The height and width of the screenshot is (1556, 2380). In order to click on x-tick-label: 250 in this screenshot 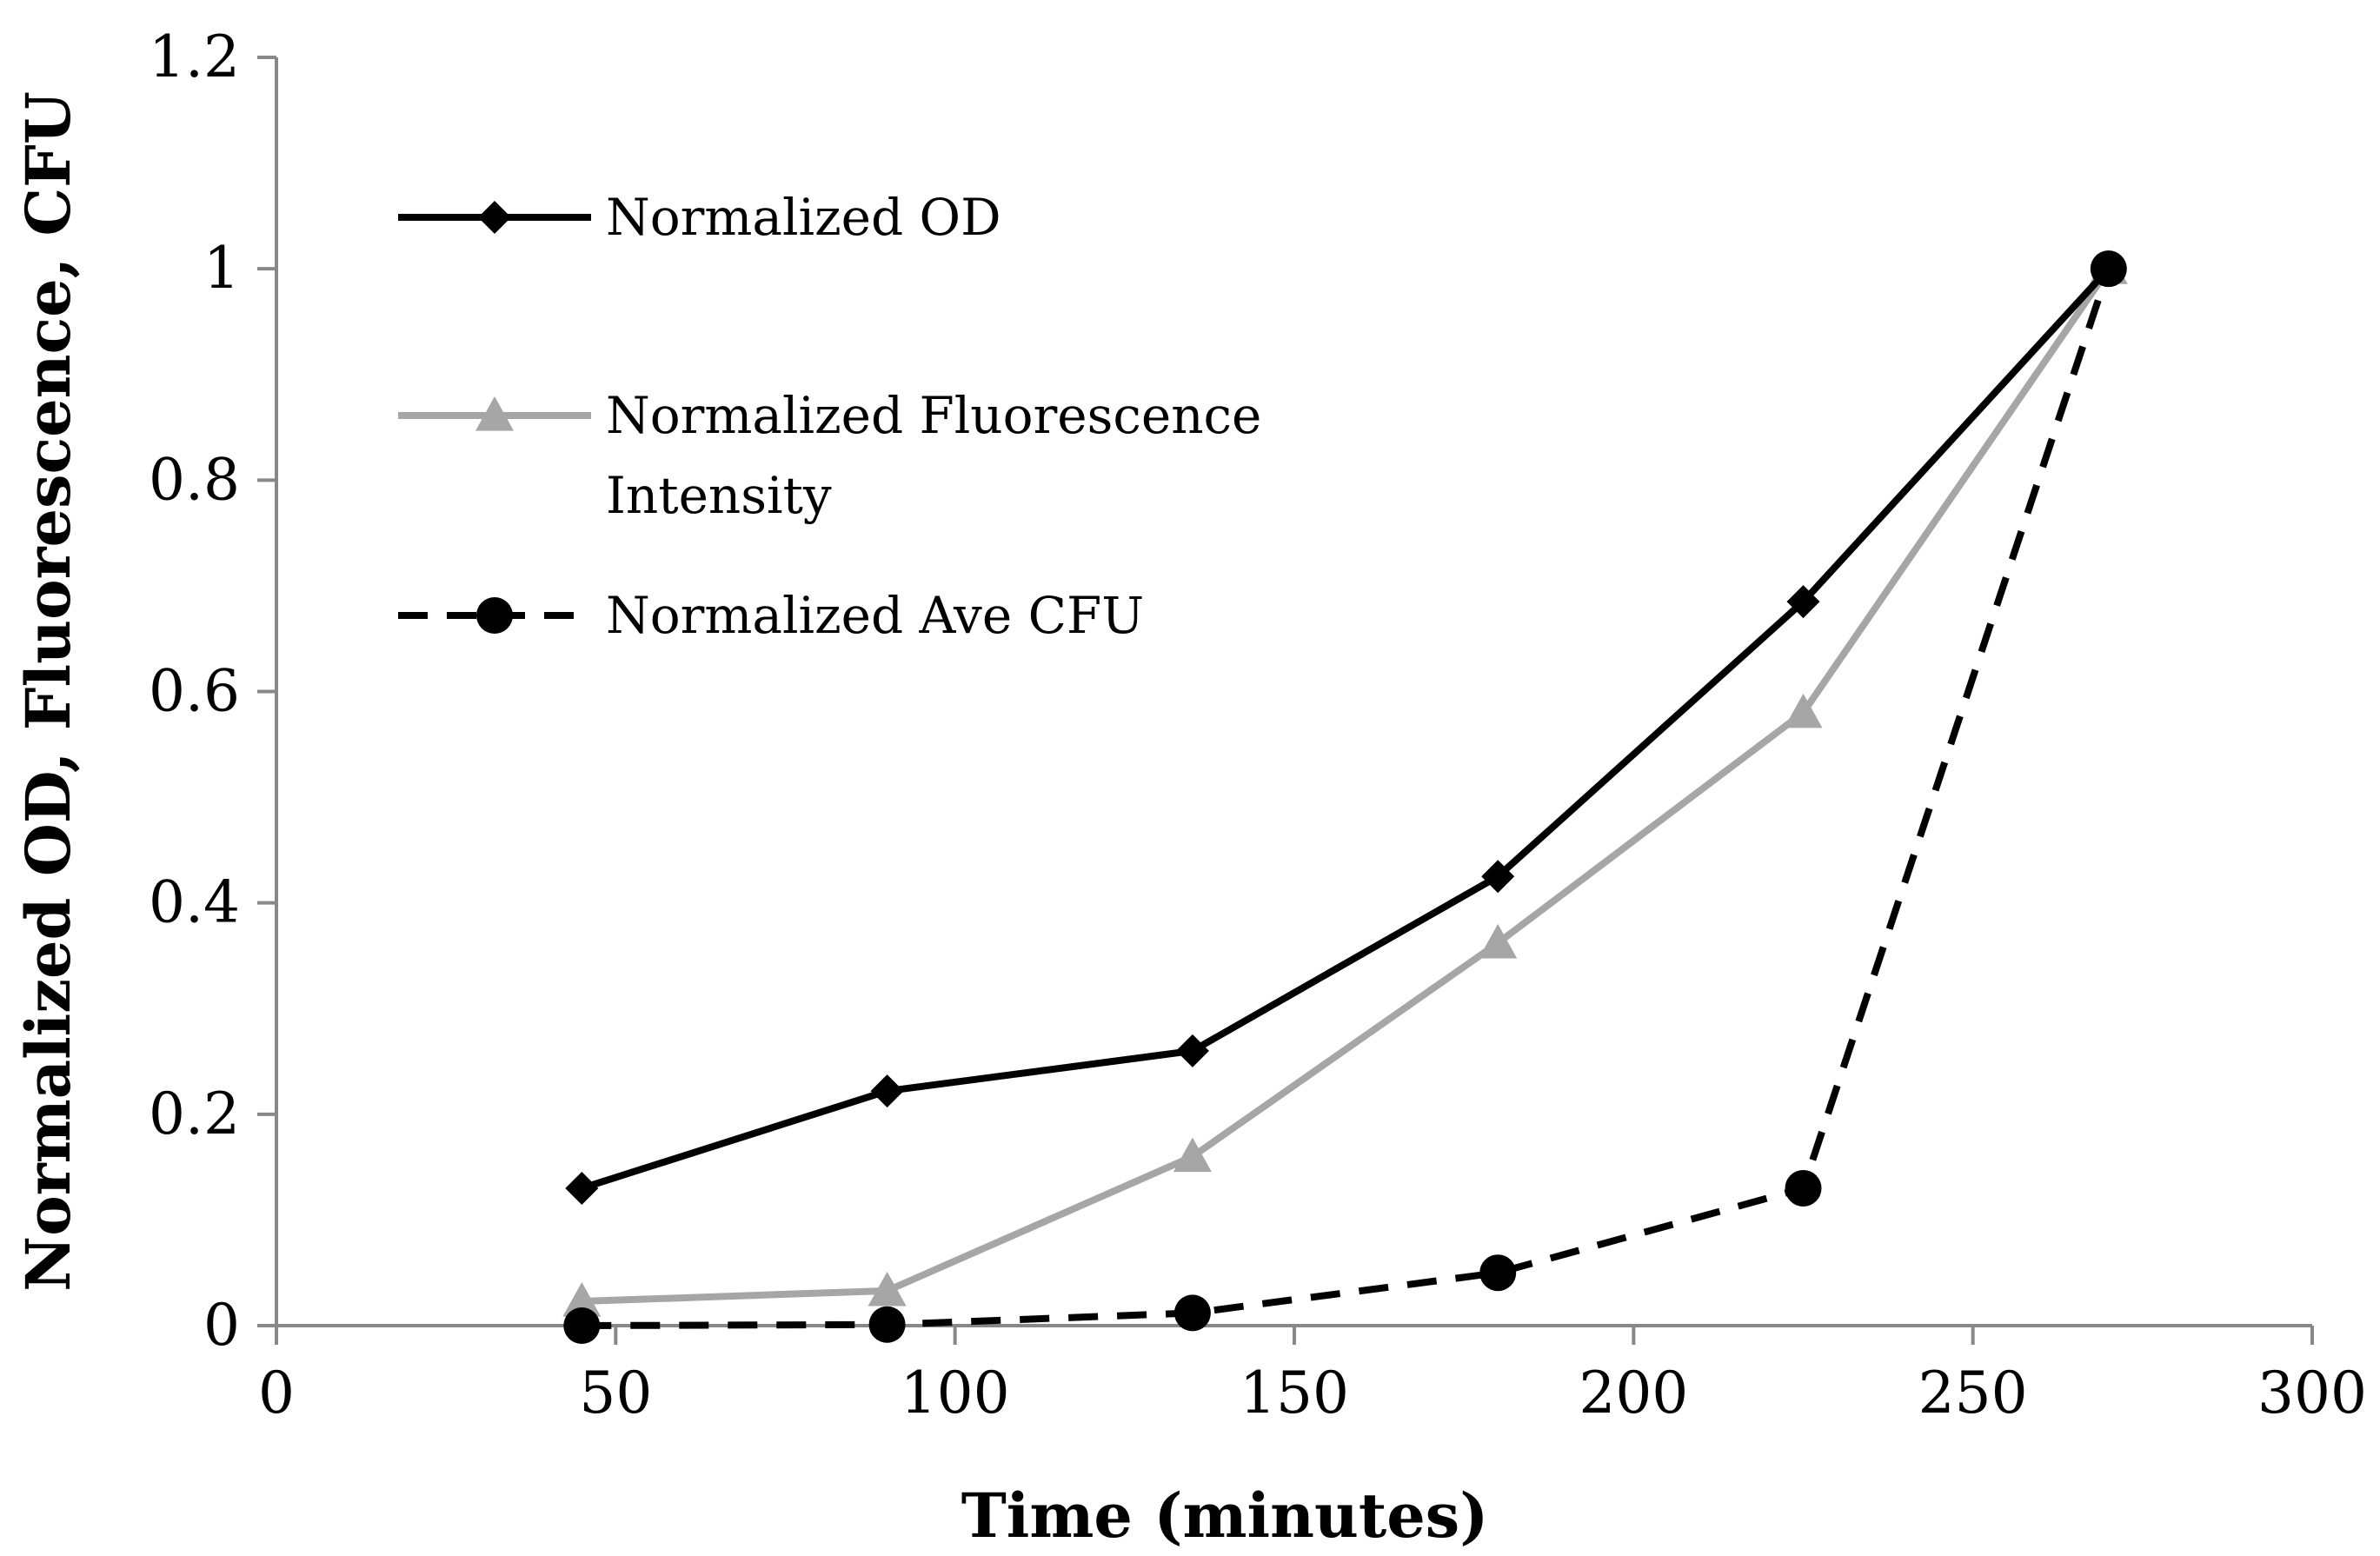, I will do `click(1973, 1393)`.